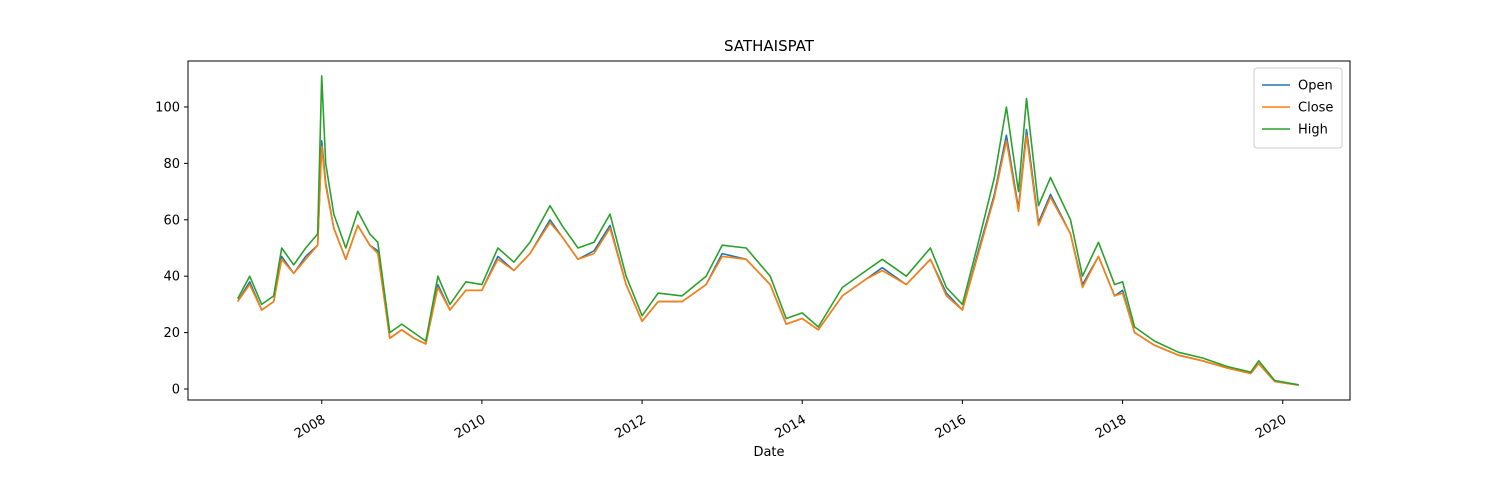  I want to click on legend-frame, so click(1298, 108).